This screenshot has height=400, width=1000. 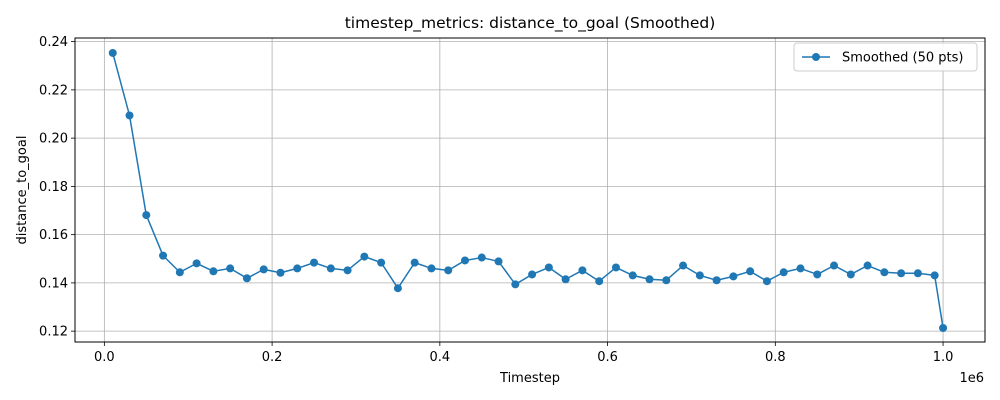 I want to click on x-tick-label: 0.4, so click(x=439, y=357).